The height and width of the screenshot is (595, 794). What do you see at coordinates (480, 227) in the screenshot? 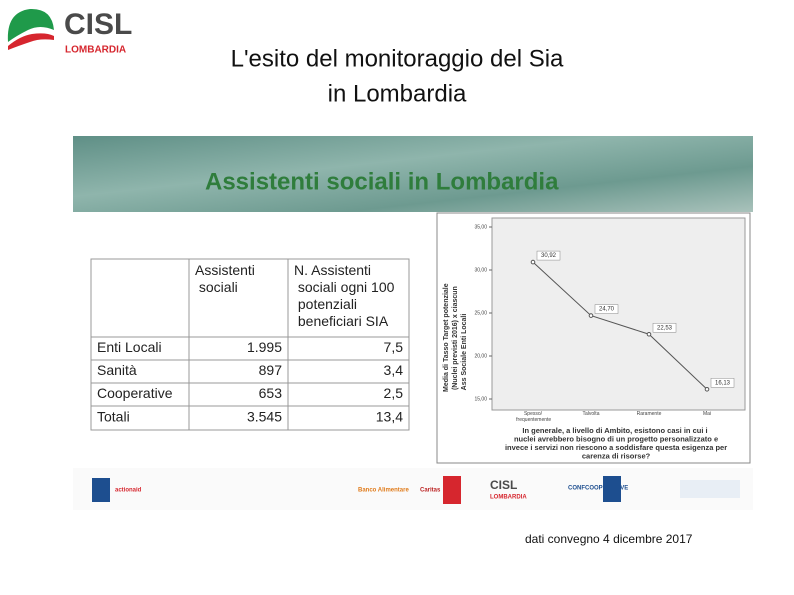
I see `y-tick-label: 35,00` at bounding box center [480, 227].